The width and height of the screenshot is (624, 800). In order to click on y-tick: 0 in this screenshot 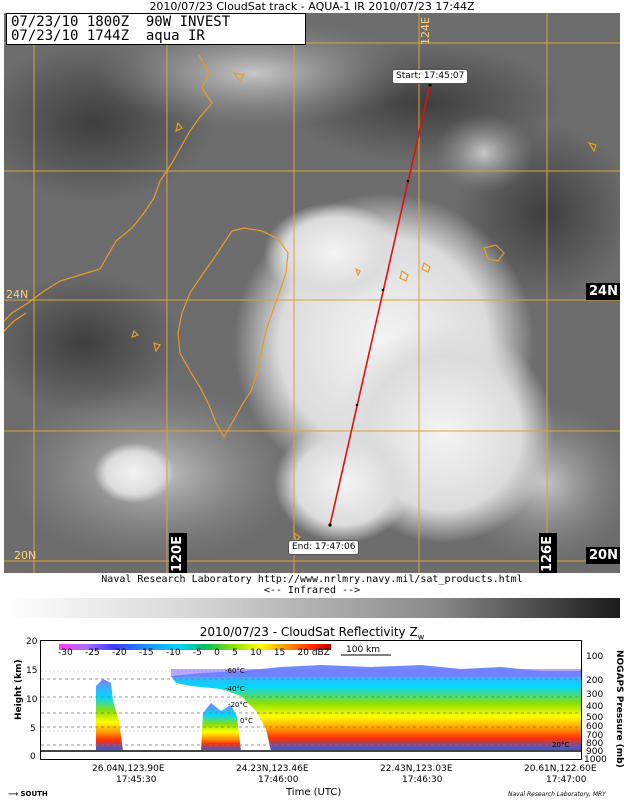, I will do `click(33, 757)`.